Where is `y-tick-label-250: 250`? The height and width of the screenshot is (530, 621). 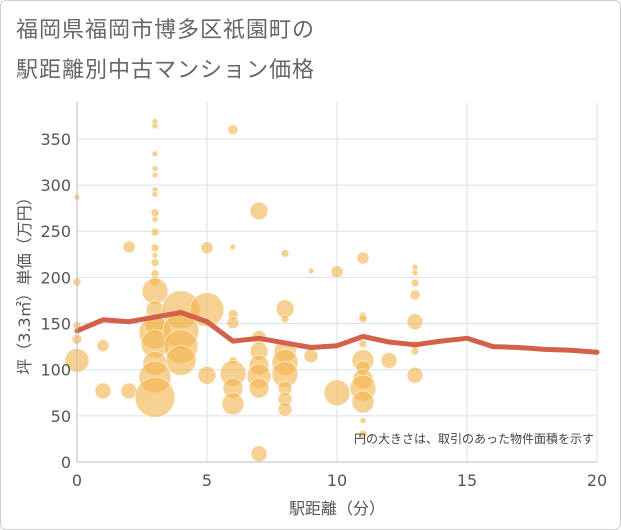 y-tick-label-250: 250 is located at coordinates (55, 231).